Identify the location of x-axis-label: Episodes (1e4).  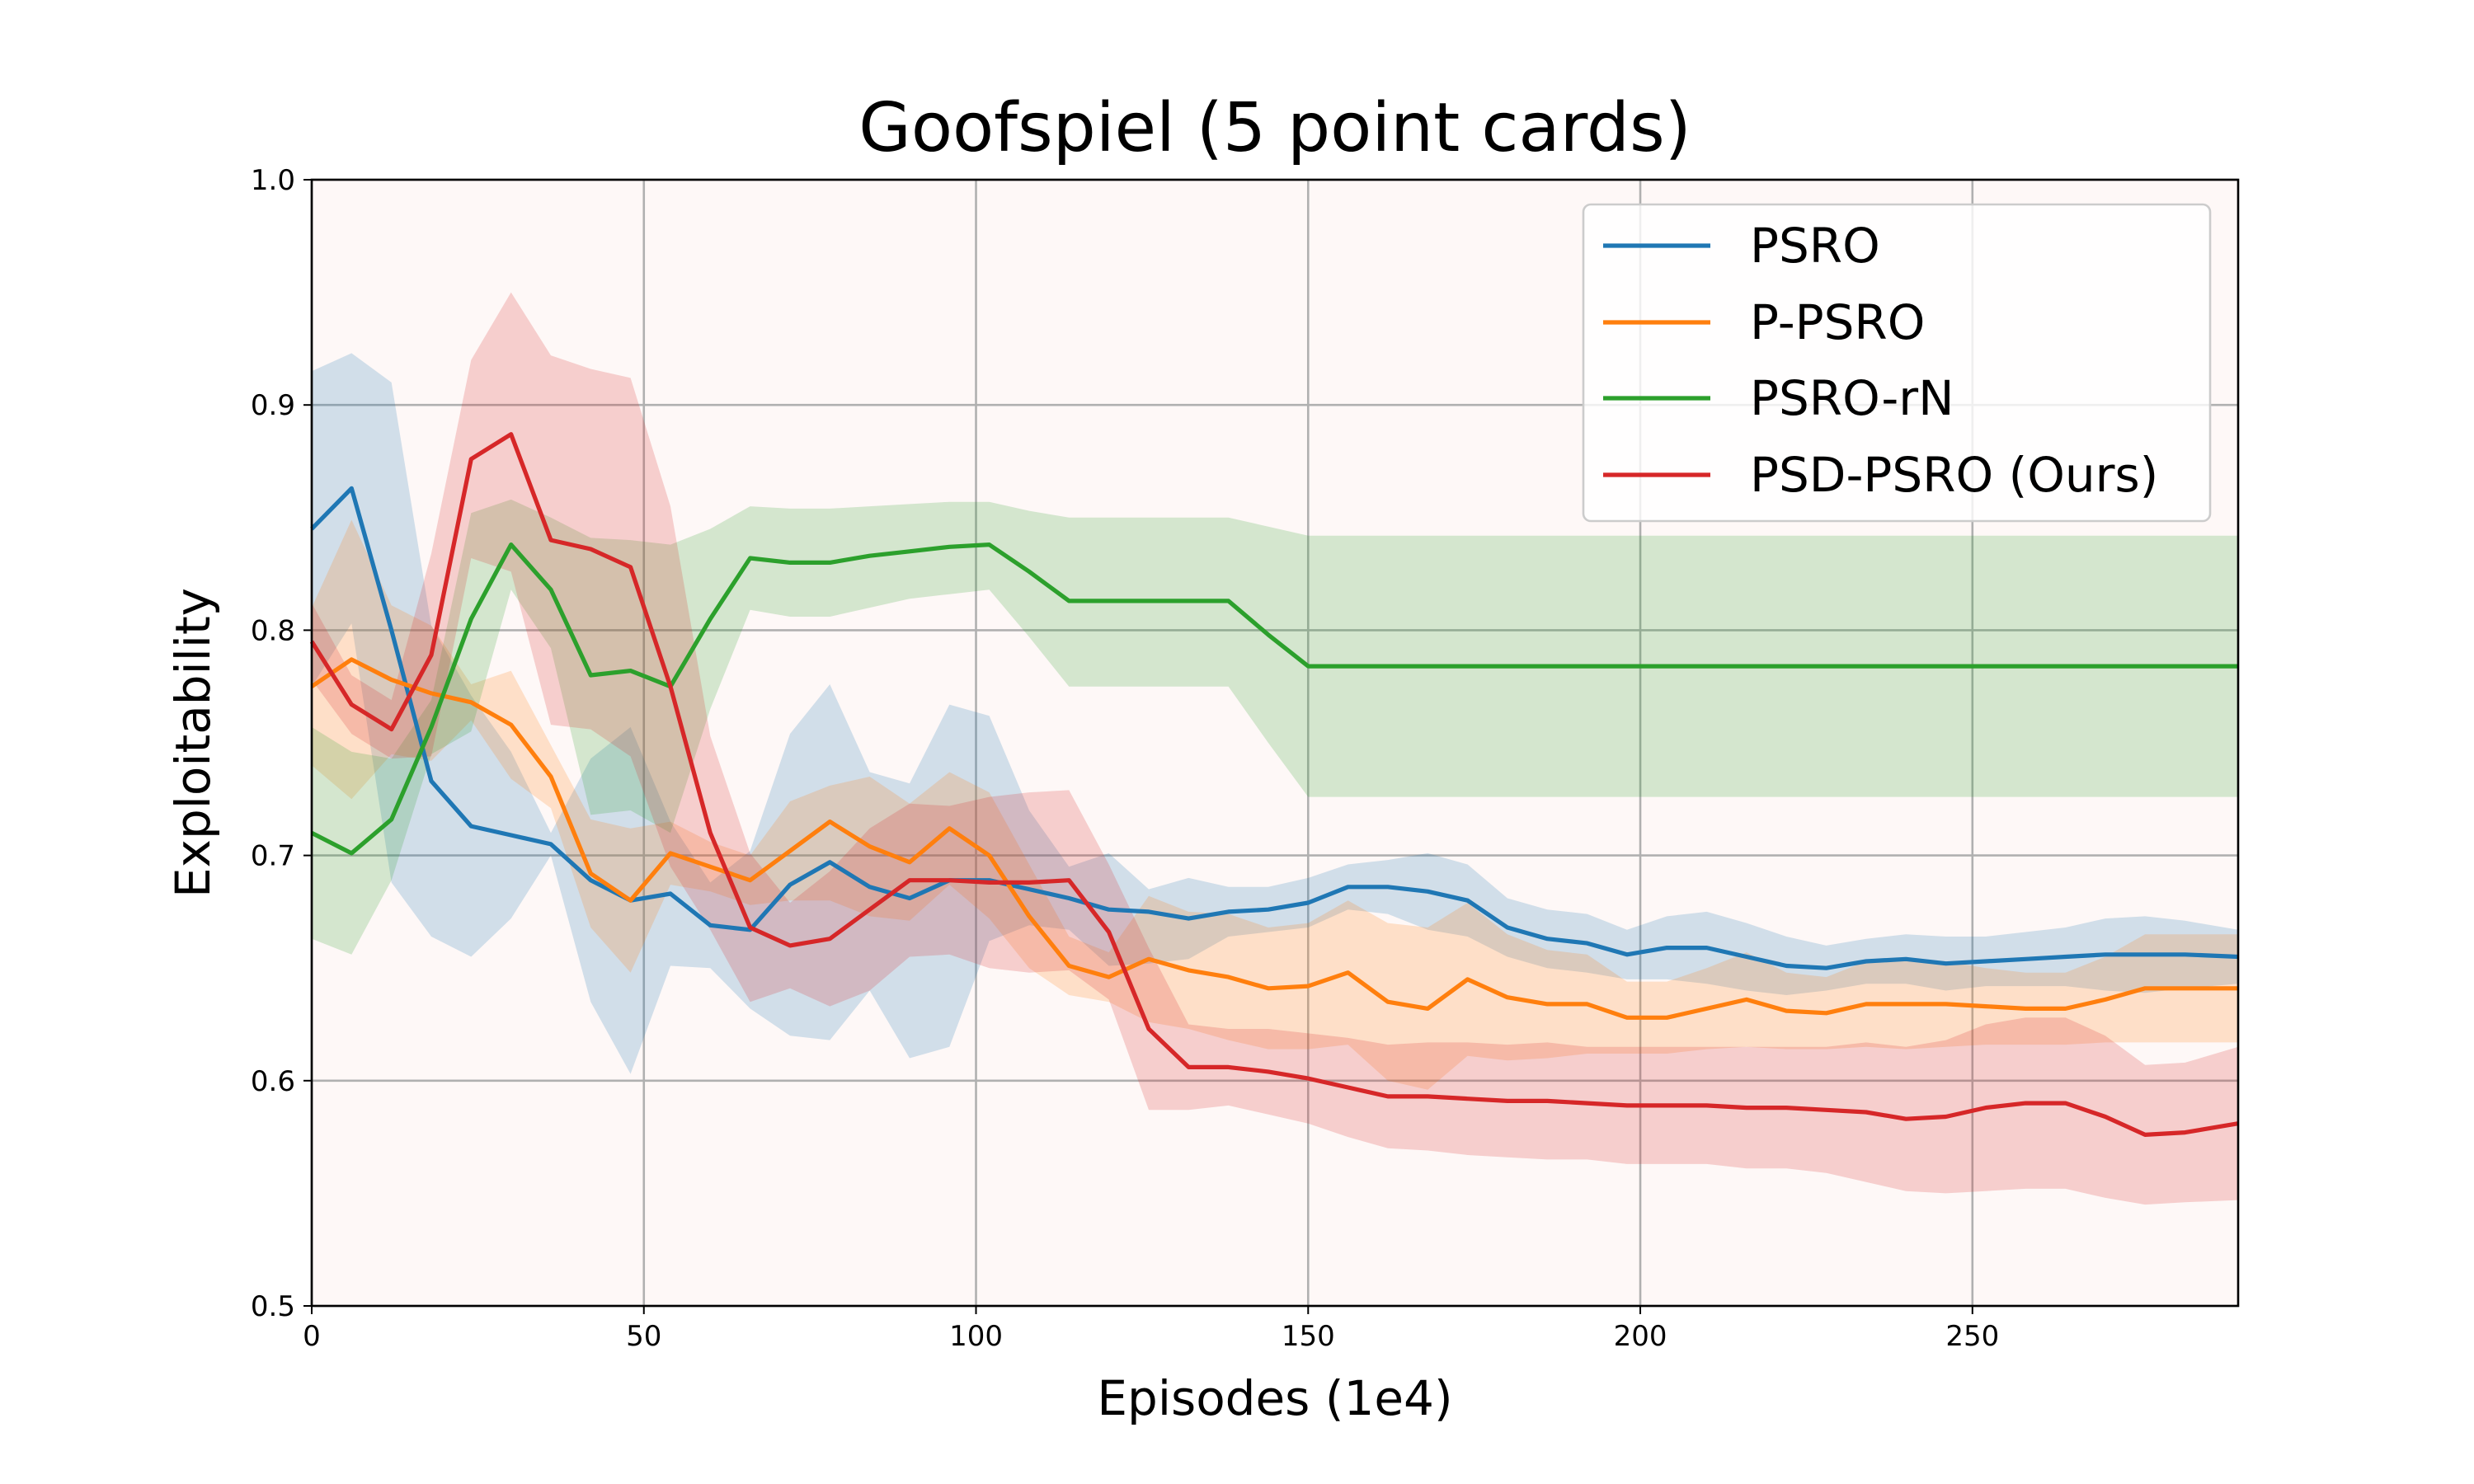
(1274, 1398).